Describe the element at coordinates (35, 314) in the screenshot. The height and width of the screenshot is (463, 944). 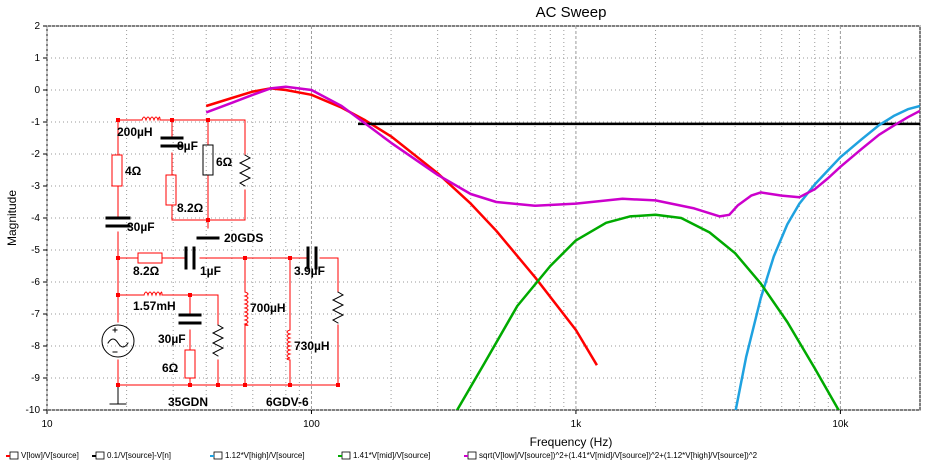
I see `y-tick-label: -7` at that location.